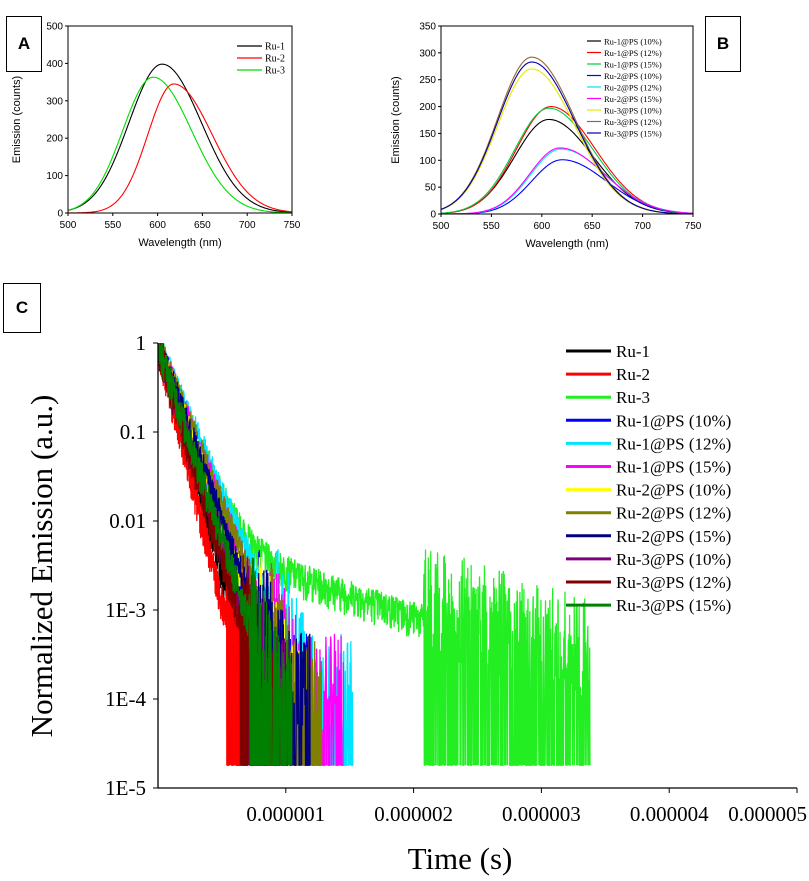  I want to click on x-tick-label: 0.000002, so click(413, 814).